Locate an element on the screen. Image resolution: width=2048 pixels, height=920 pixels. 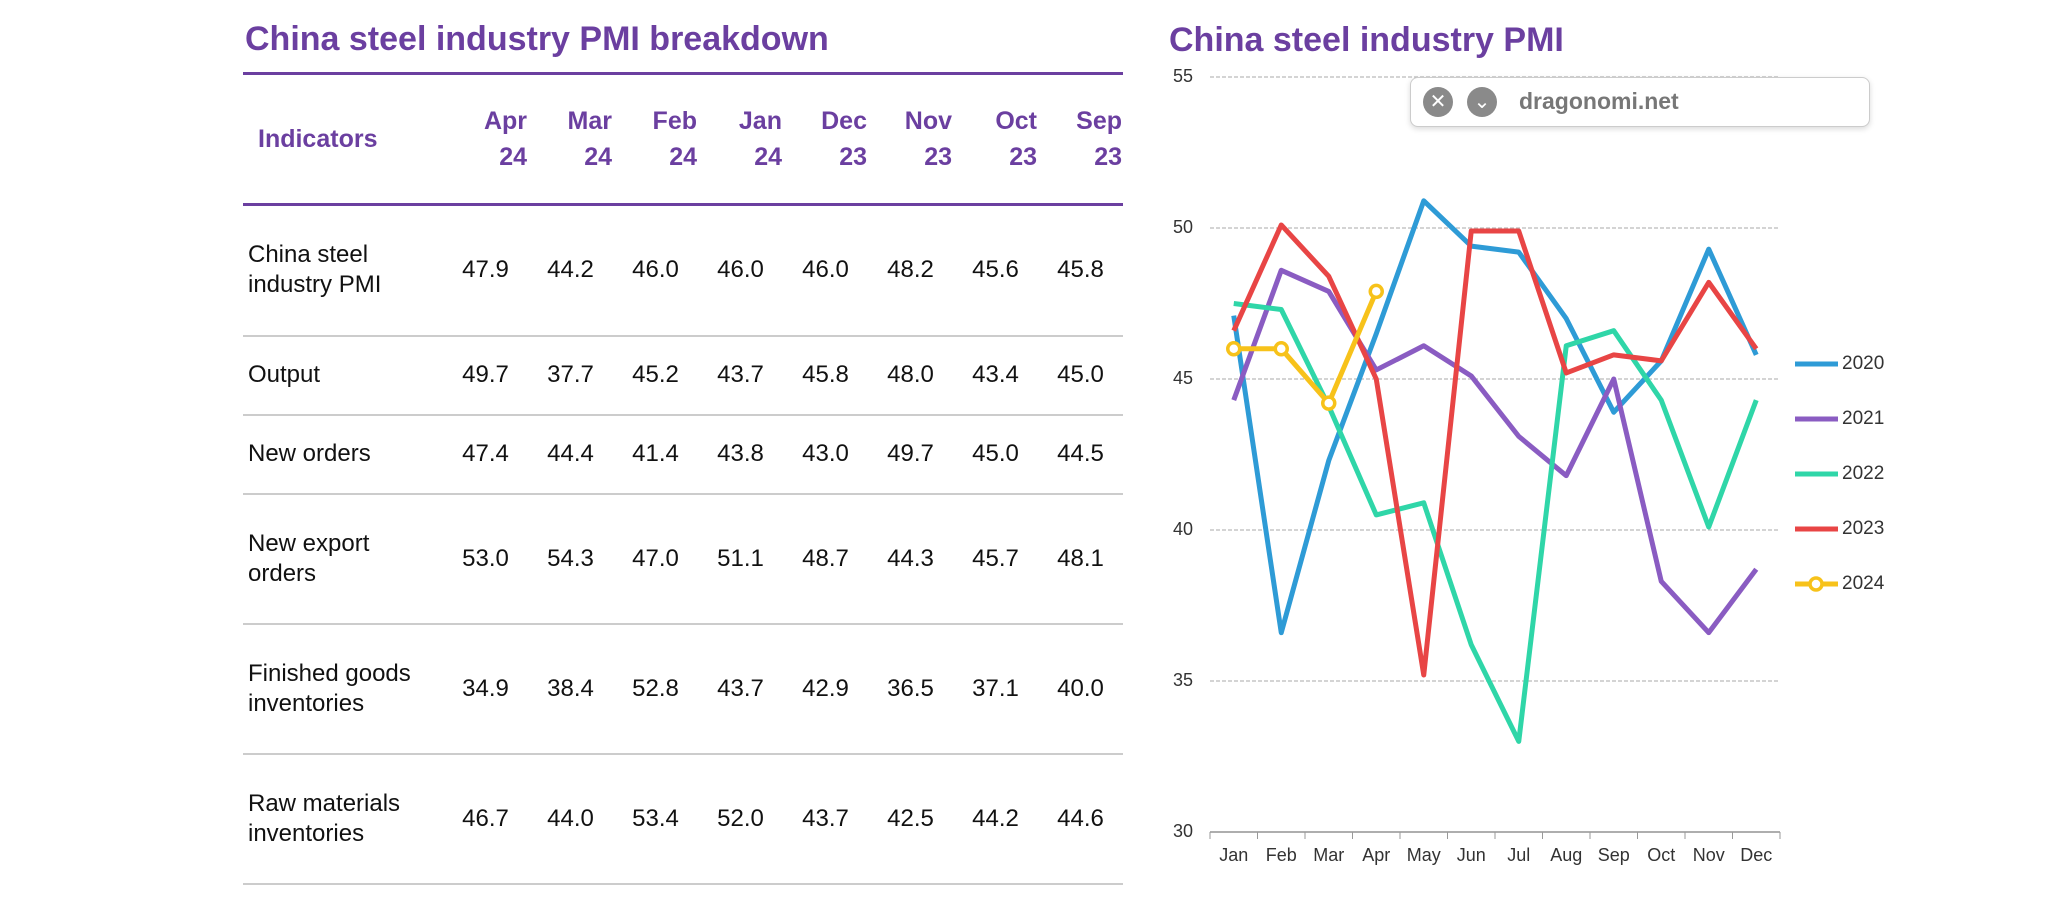
header-cell: Dec 23 is located at coordinates (825, 139).